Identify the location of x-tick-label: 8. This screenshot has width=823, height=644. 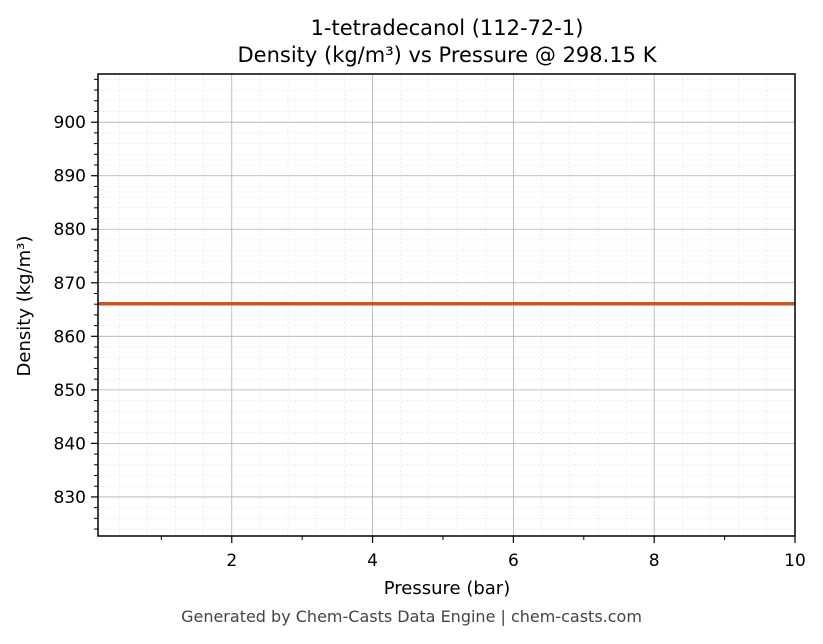
(654, 561).